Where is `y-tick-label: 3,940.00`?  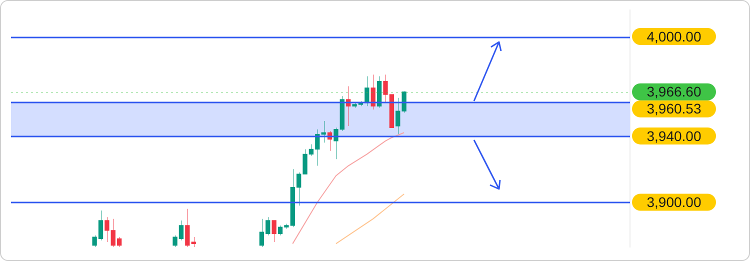
y-tick-label: 3,940.00 is located at coordinates (674, 136).